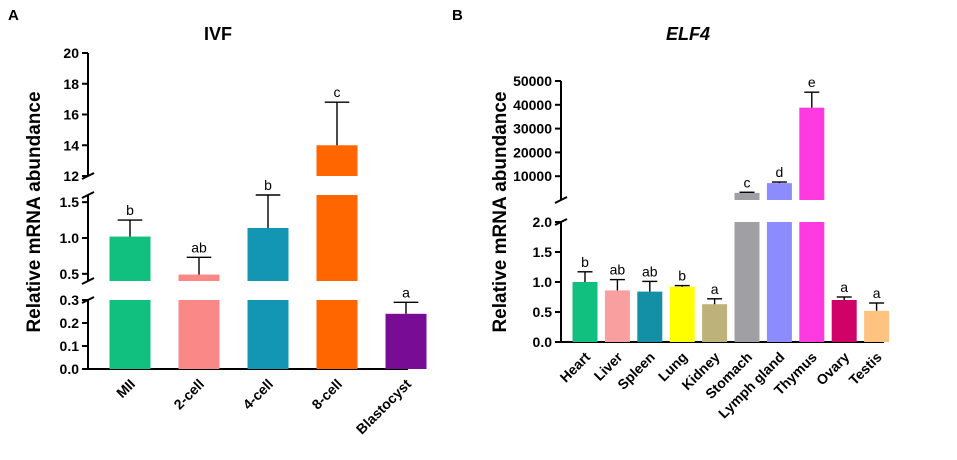 Image resolution: width=957 pixels, height=460 pixels. I want to click on panel-a-category-label: Blastocyst, so click(384, 407).